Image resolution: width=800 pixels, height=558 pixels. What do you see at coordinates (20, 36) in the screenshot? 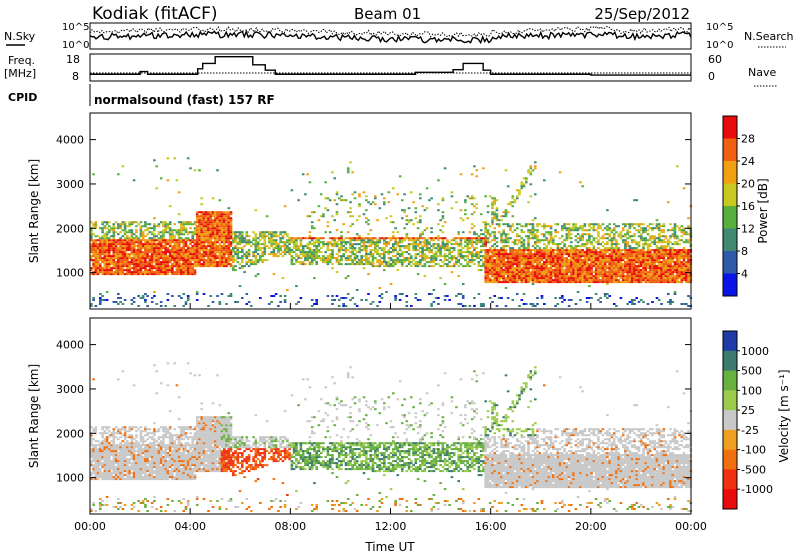
I see `noise-sky-label: N.Sky` at bounding box center [20, 36].